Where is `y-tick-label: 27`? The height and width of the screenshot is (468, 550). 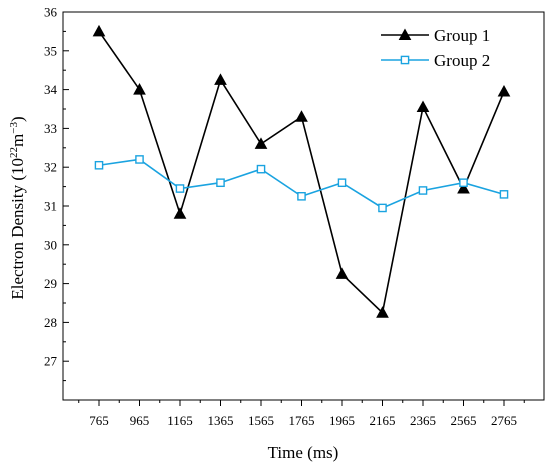 y-tick-label: 27 is located at coordinates (51, 361).